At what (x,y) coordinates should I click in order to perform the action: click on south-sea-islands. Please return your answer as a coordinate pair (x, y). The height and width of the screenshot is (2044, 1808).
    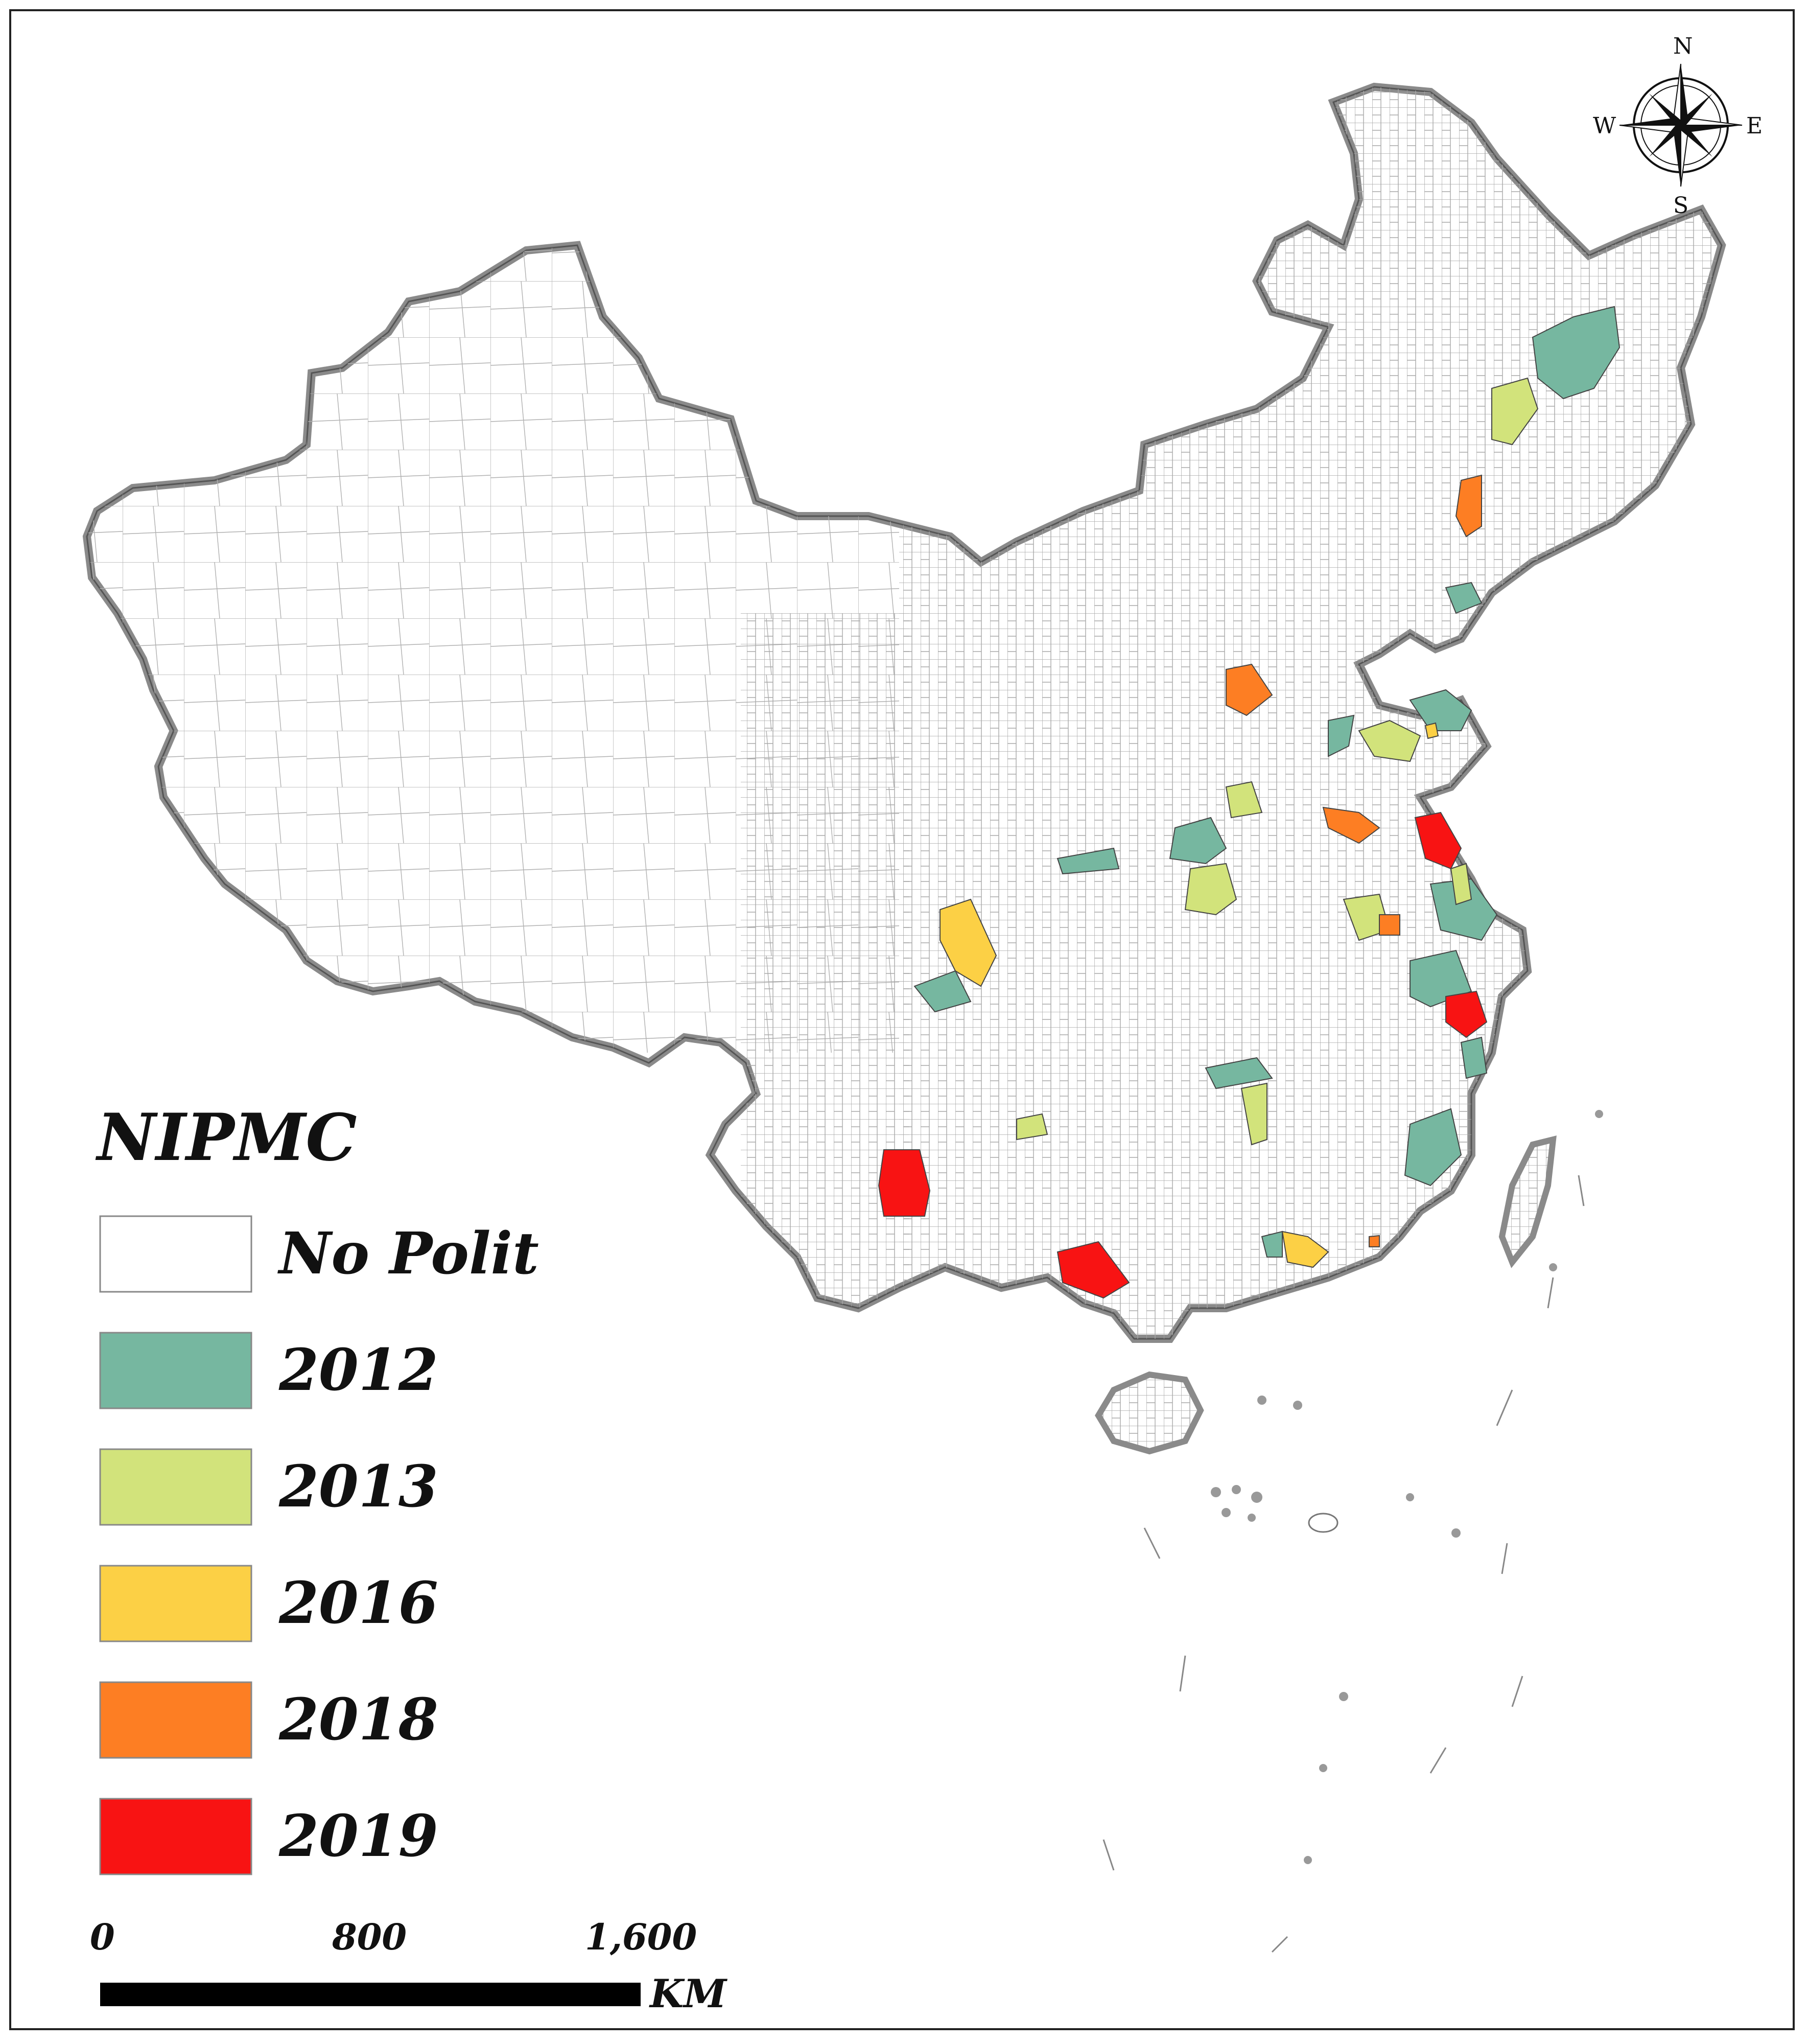
    Looking at the image, I should click on (1407, 1487).